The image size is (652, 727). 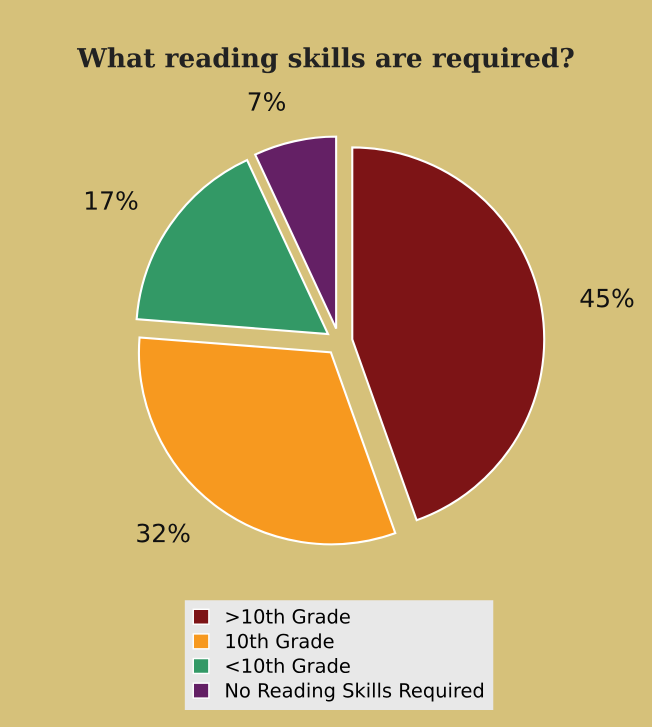 What do you see at coordinates (288, 666) in the screenshot?
I see `legend-label: <10th Grade` at bounding box center [288, 666].